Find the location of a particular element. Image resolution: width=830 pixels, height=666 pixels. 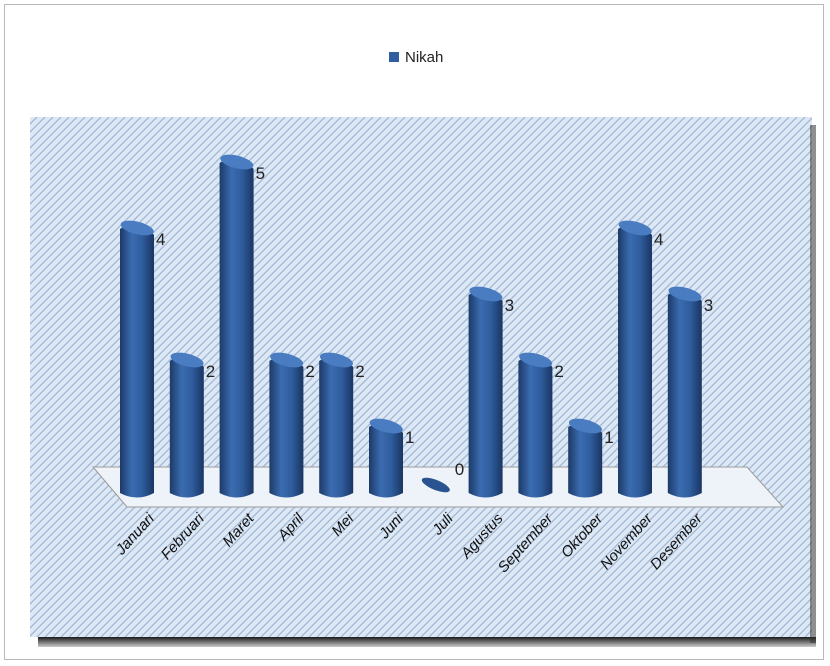

plot-shadow-side is located at coordinates (813, 384).